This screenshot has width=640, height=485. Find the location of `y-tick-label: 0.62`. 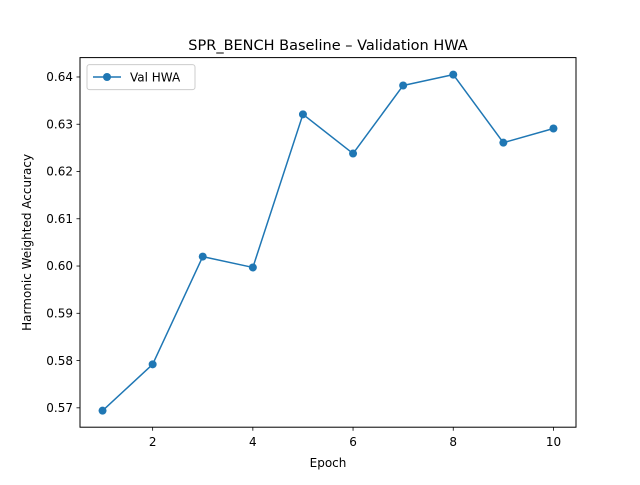

y-tick-label: 0.62 is located at coordinates (59, 172).